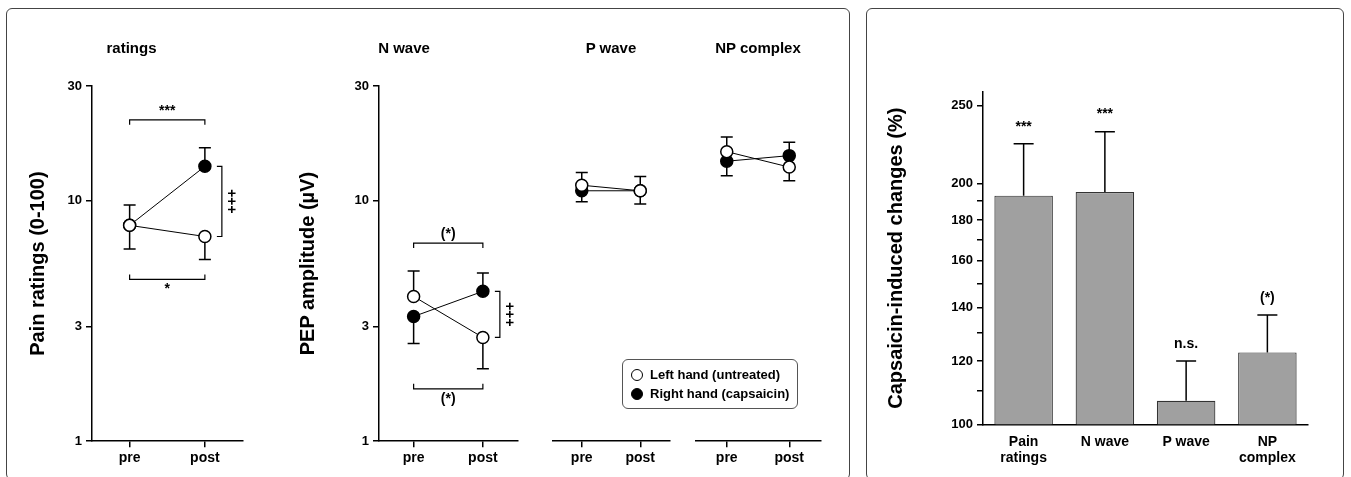 The height and width of the screenshot is (477, 1351). What do you see at coordinates (1186, 342) in the screenshot?
I see `annotation: n.s.` at bounding box center [1186, 342].